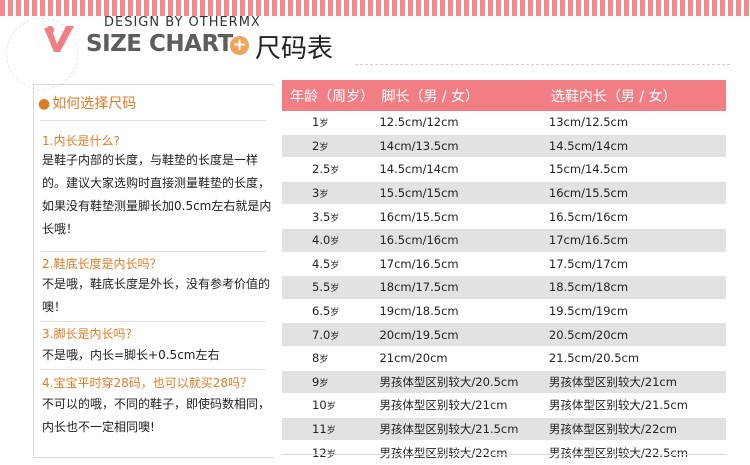 This screenshot has height=465, width=750. I want to click on foot-length-cell: 21cm/20cm, so click(464, 358).